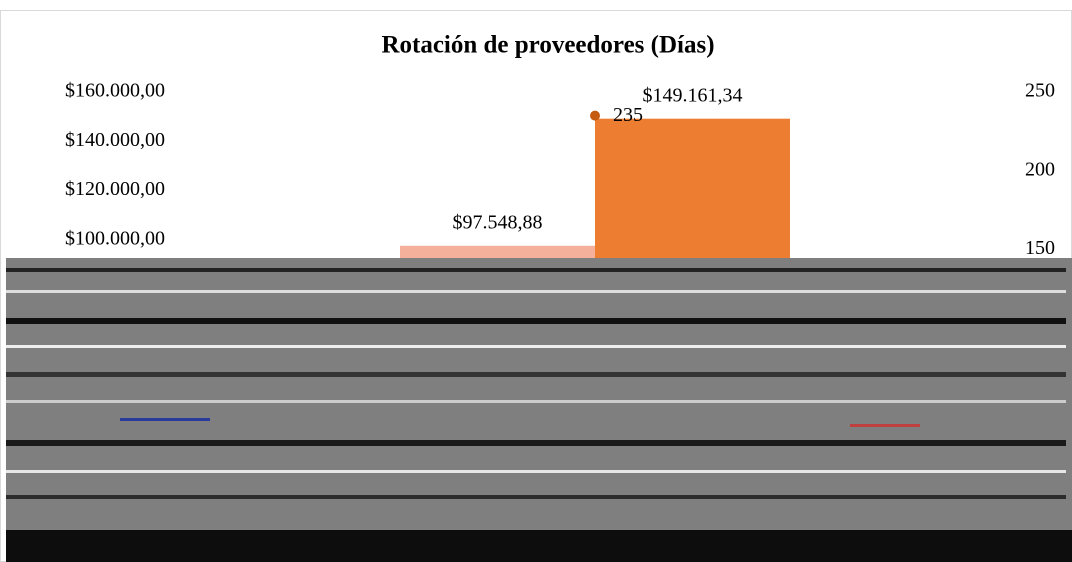 Image resolution: width=1072 pixels, height=562 pixels. I want to click on y-tick-label: $100.000,00, so click(115, 238).